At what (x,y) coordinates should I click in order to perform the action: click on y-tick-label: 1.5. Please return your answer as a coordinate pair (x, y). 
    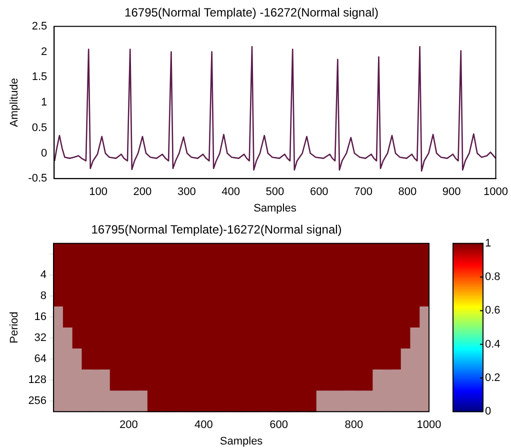
    Looking at the image, I should click on (40, 77).